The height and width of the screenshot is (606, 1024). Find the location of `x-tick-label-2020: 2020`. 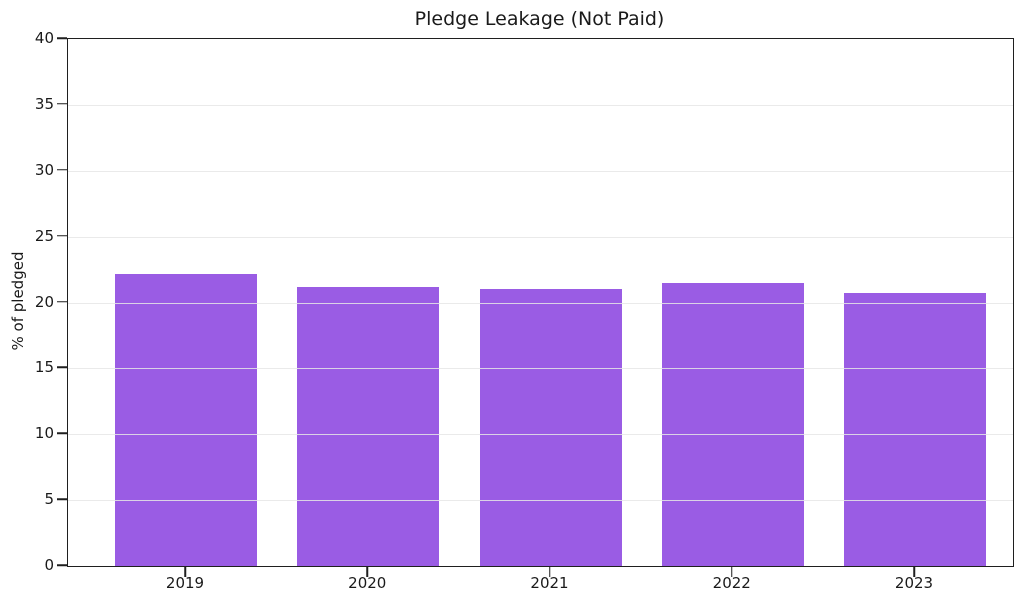

x-tick-label-2020: 2020 is located at coordinates (367, 583).